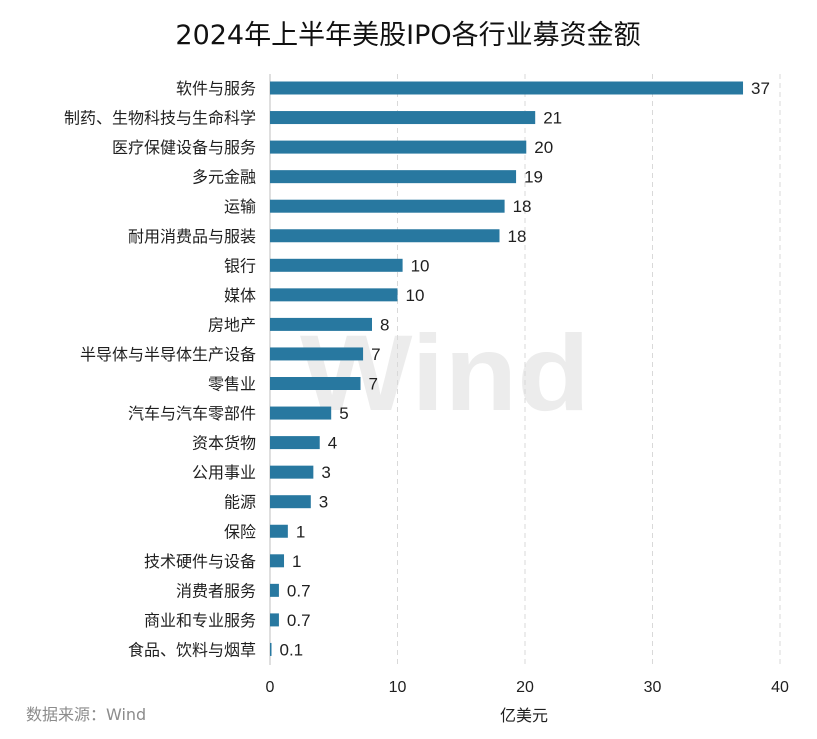 The image size is (817, 739). I want to click on category-label: 保险, so click(240, 531).